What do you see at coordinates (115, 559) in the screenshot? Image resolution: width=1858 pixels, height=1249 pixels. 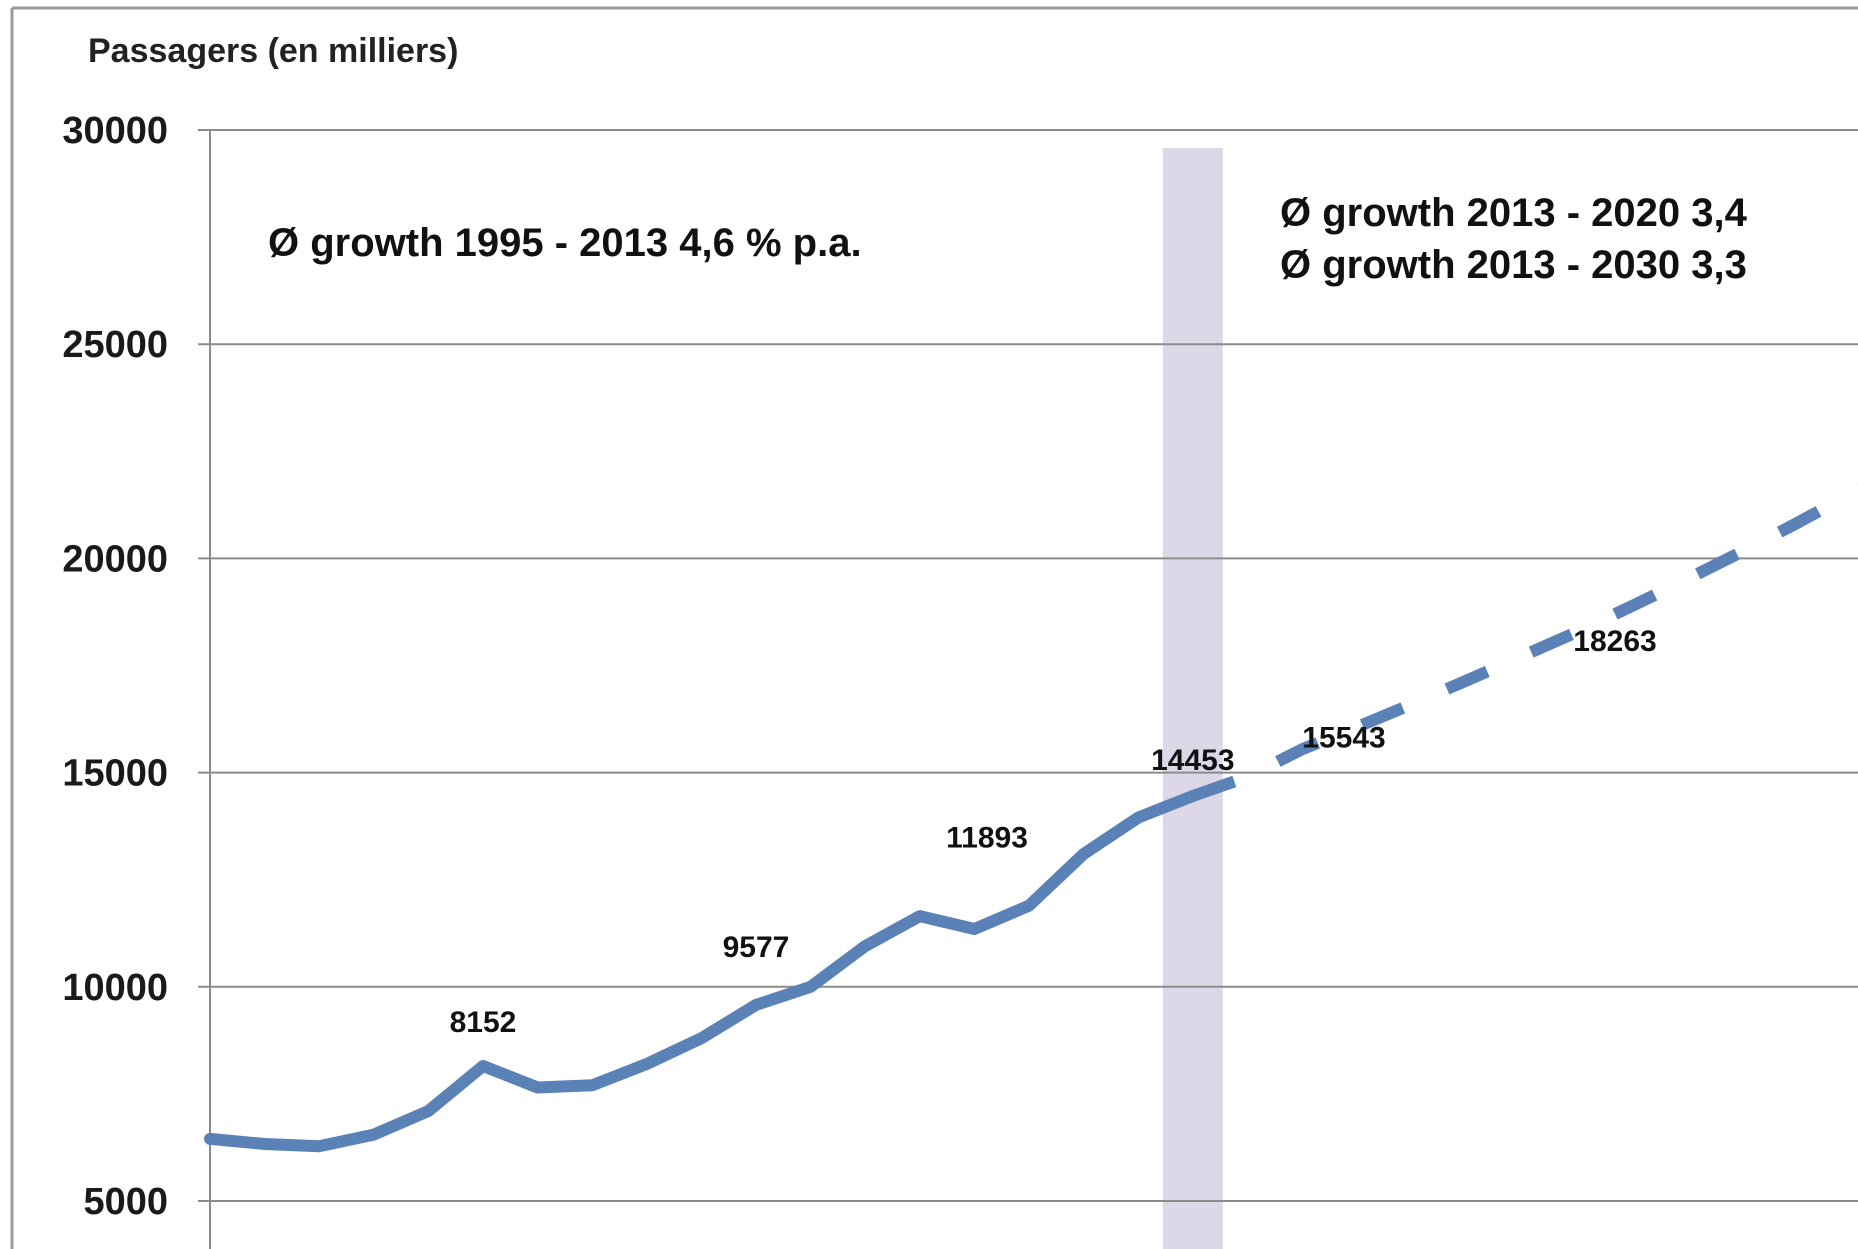 I see `y-tick-label-20000: 20000` at bounding box center [115, 559].